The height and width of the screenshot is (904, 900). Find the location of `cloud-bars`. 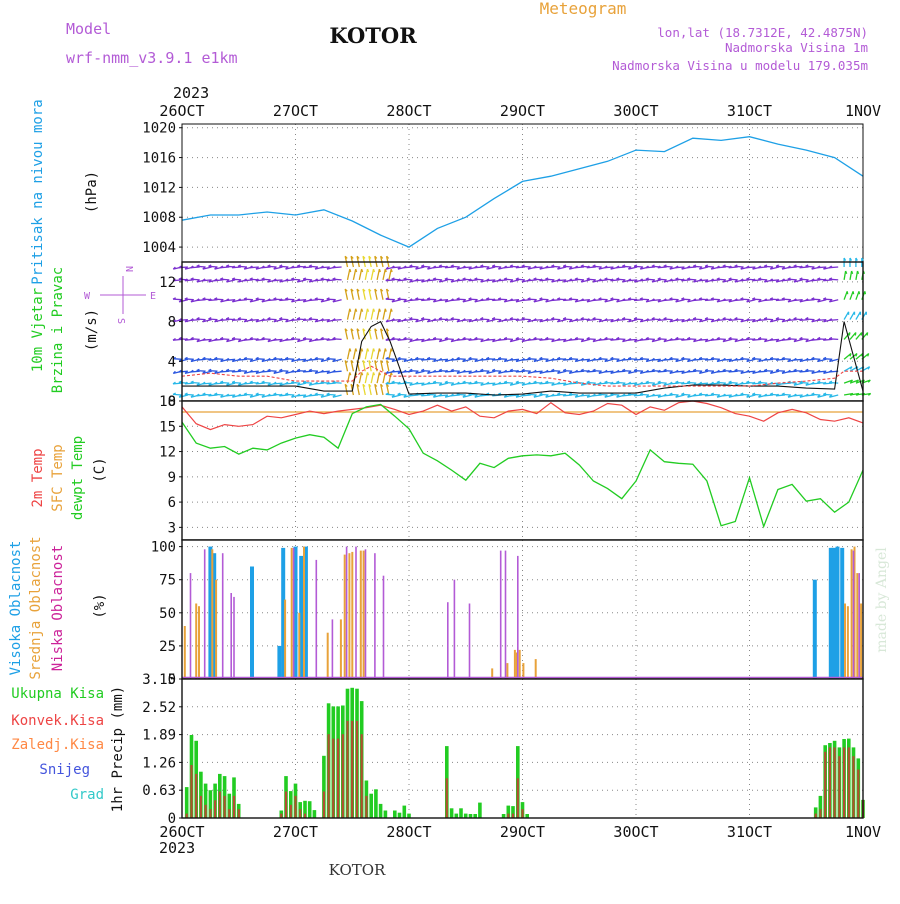

cloud-bars is located at coordinates (522, 612).